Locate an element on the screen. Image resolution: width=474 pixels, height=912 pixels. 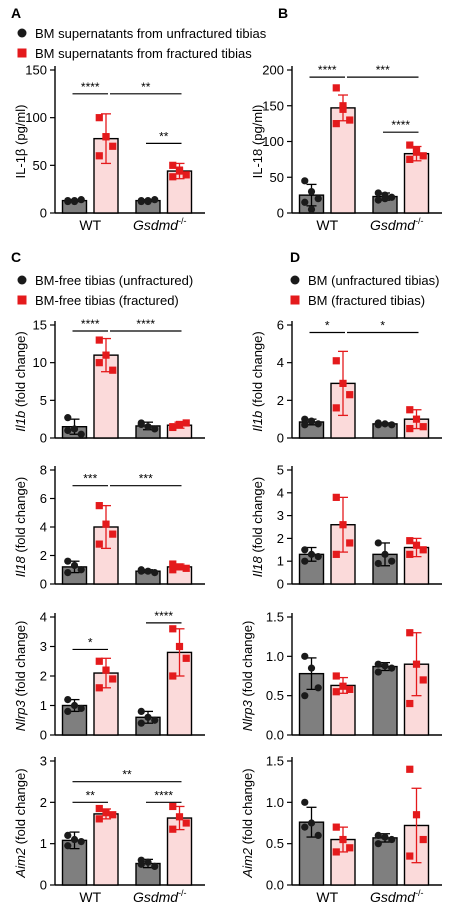
x-label-gsdmd-superscript: -/- is located at coordinates (182, 893).